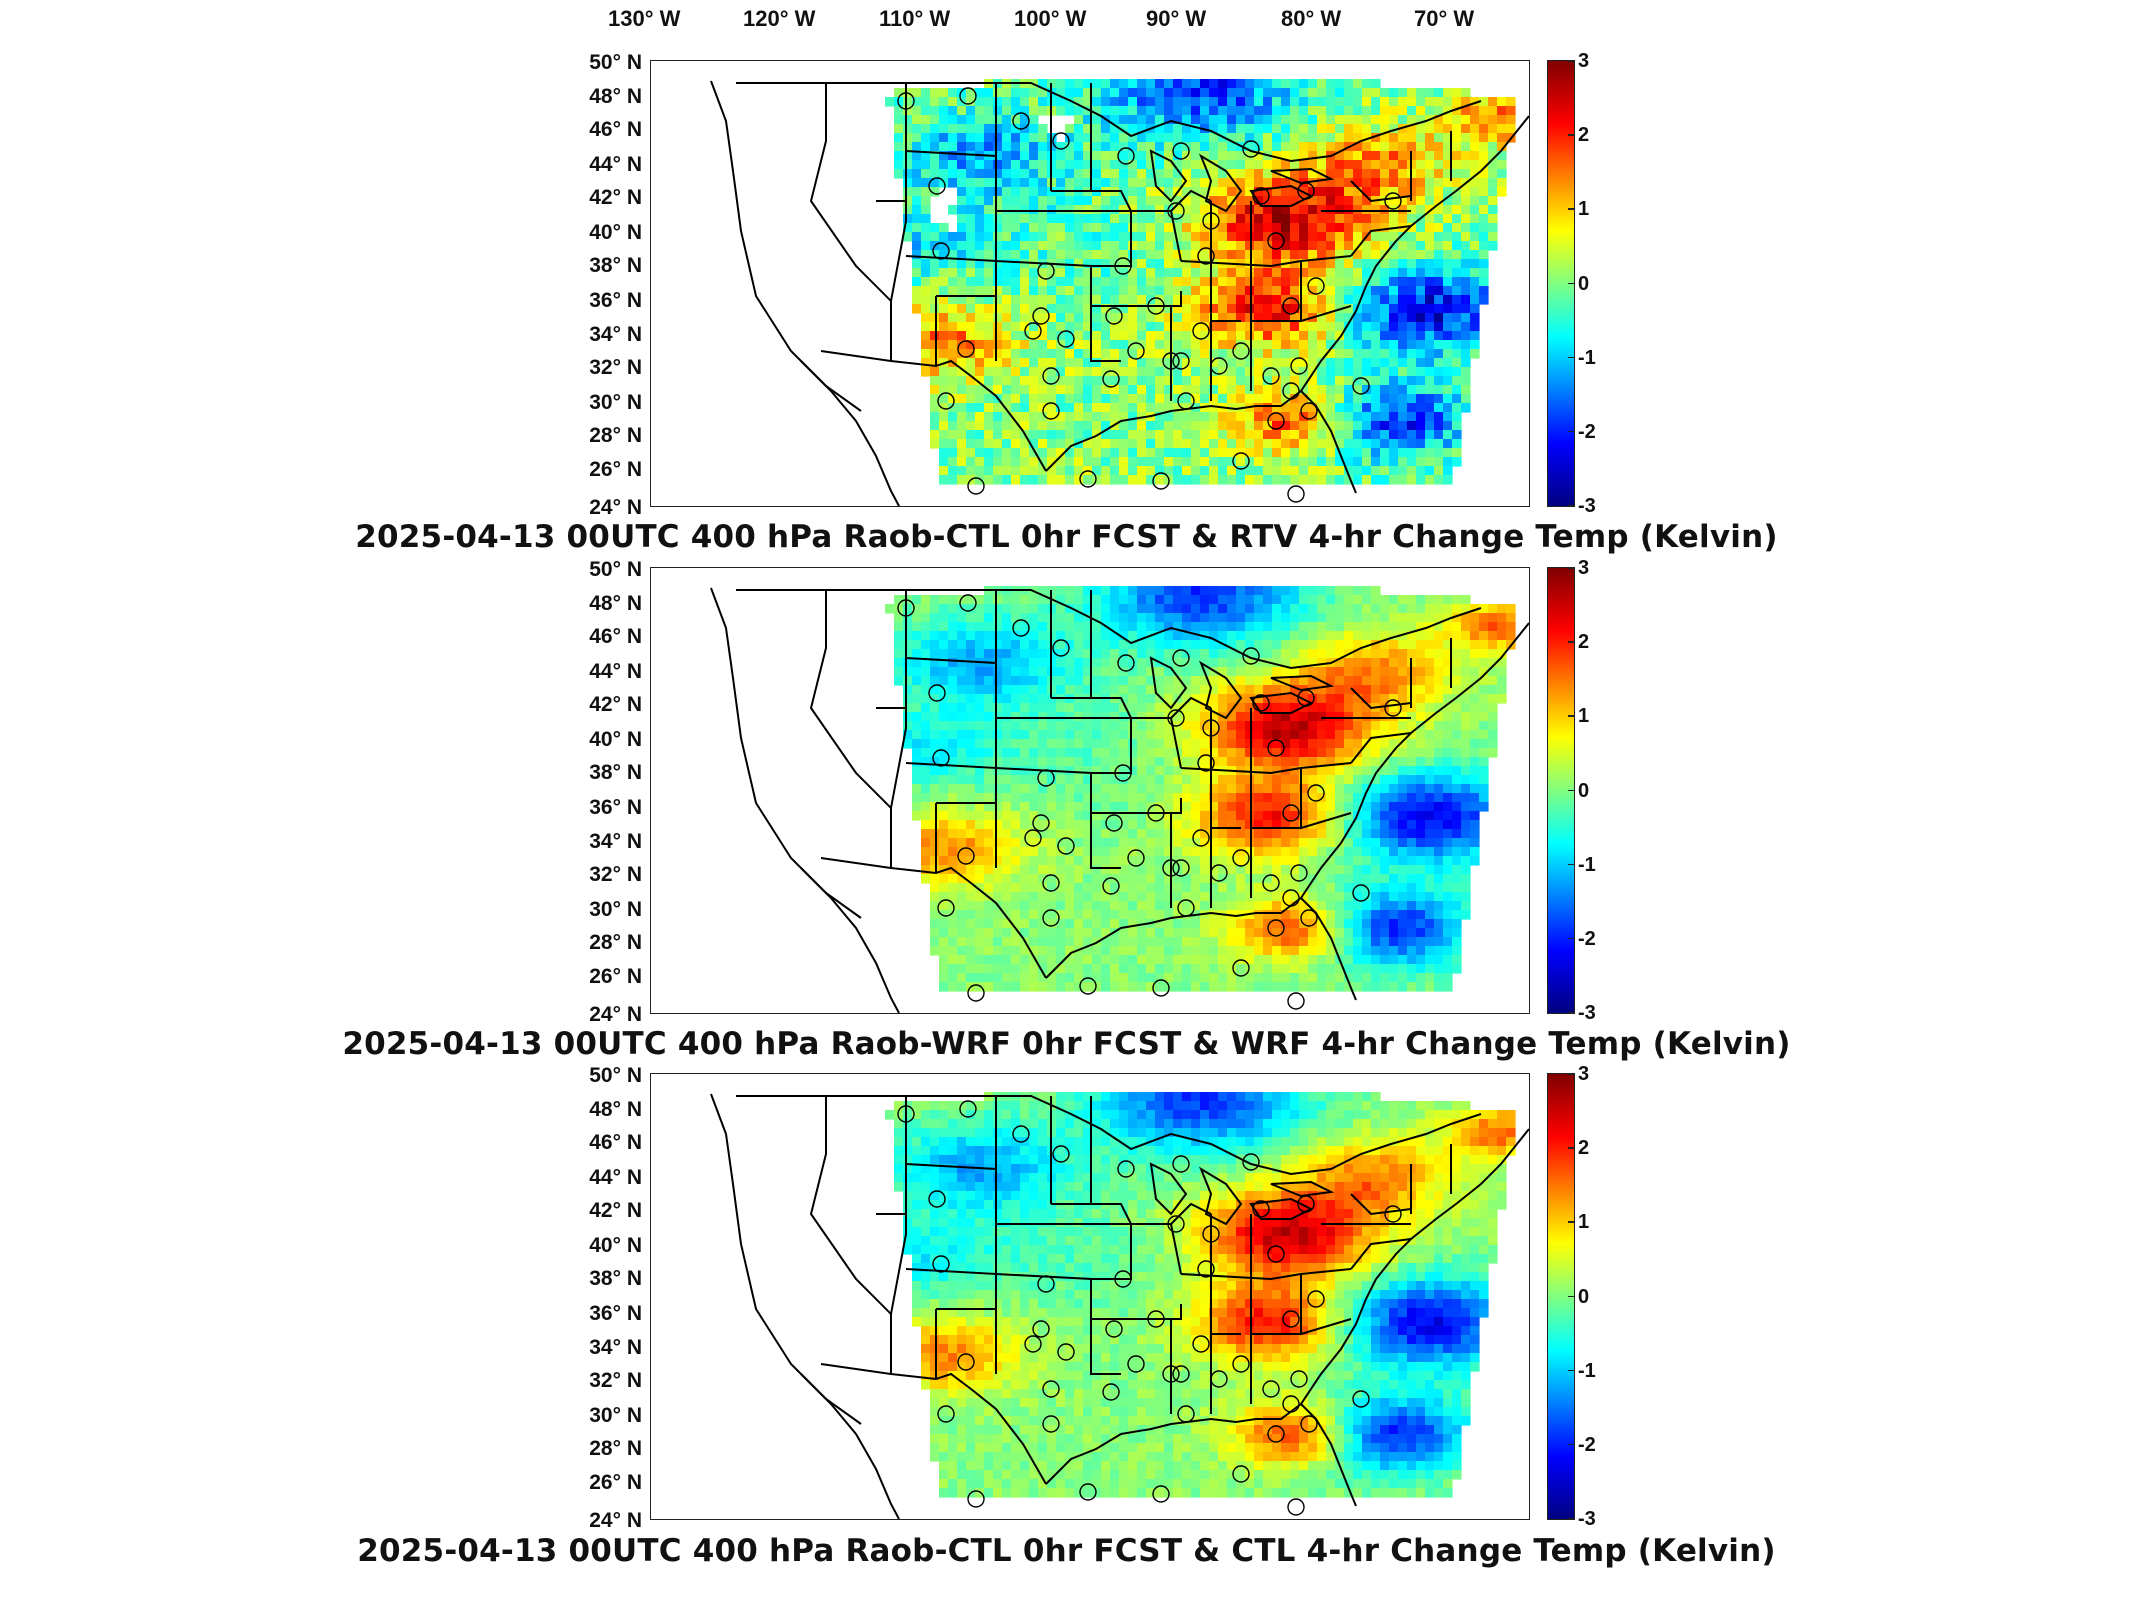  I want to click on latitude-label: 26° N, so click(615, 976).